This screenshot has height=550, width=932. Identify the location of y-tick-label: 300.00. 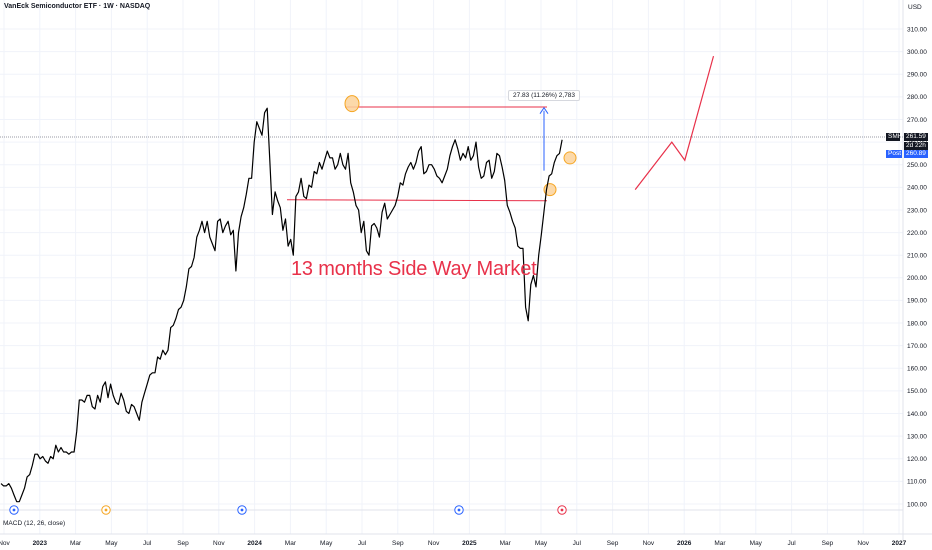
(917, 52).